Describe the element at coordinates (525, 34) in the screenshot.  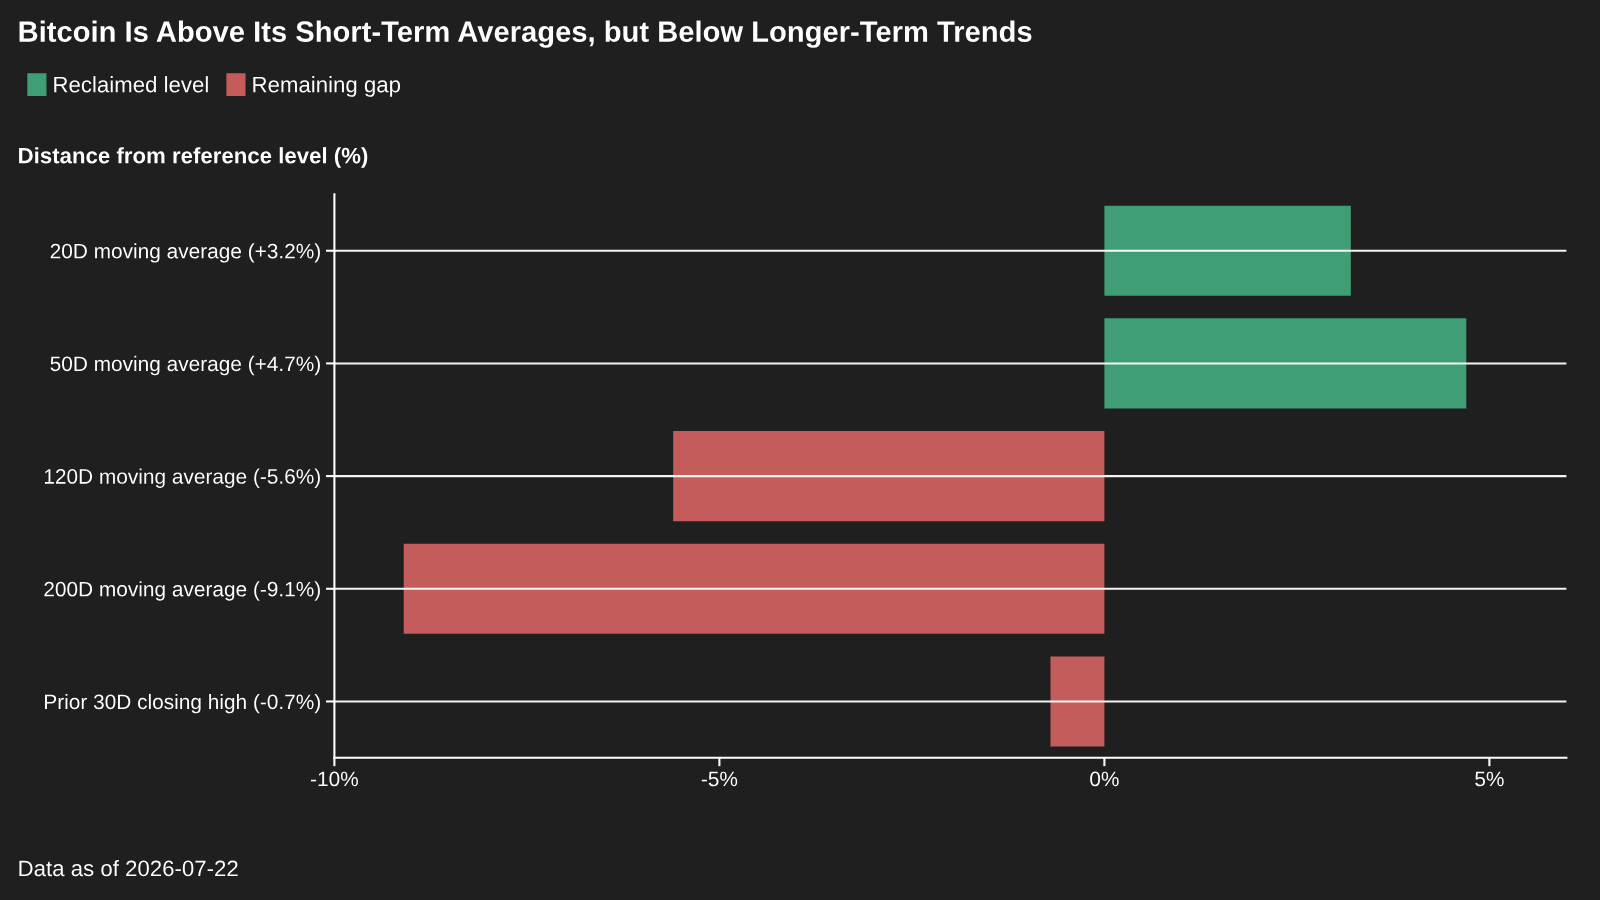
I see `chart-title: Bitcoin Is Above Its Short-Term Averages, but Below Longer-Term Trends` at that location.